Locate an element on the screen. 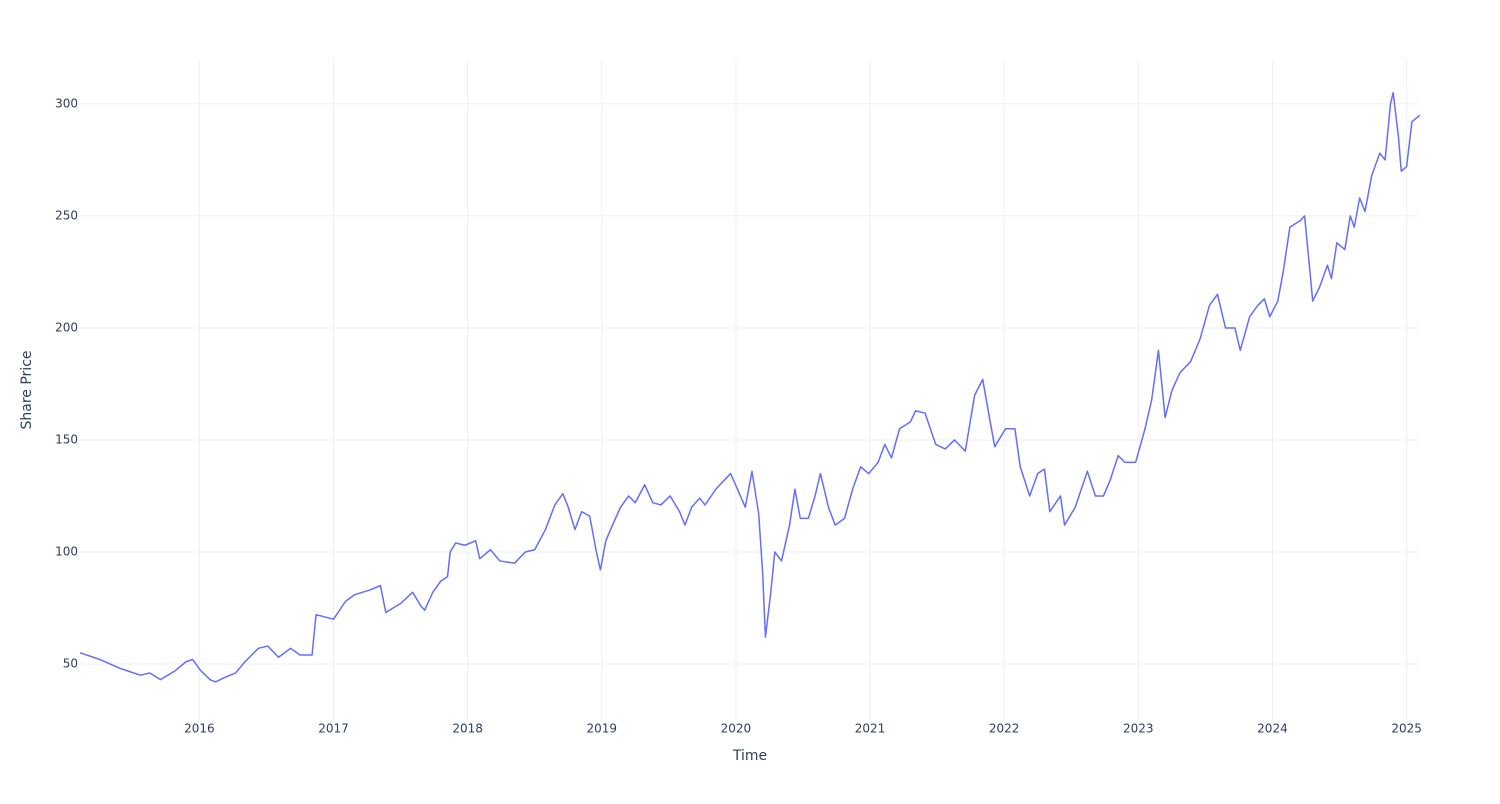  x-tick-label: 2022 is located at coordinates (1004, 729).